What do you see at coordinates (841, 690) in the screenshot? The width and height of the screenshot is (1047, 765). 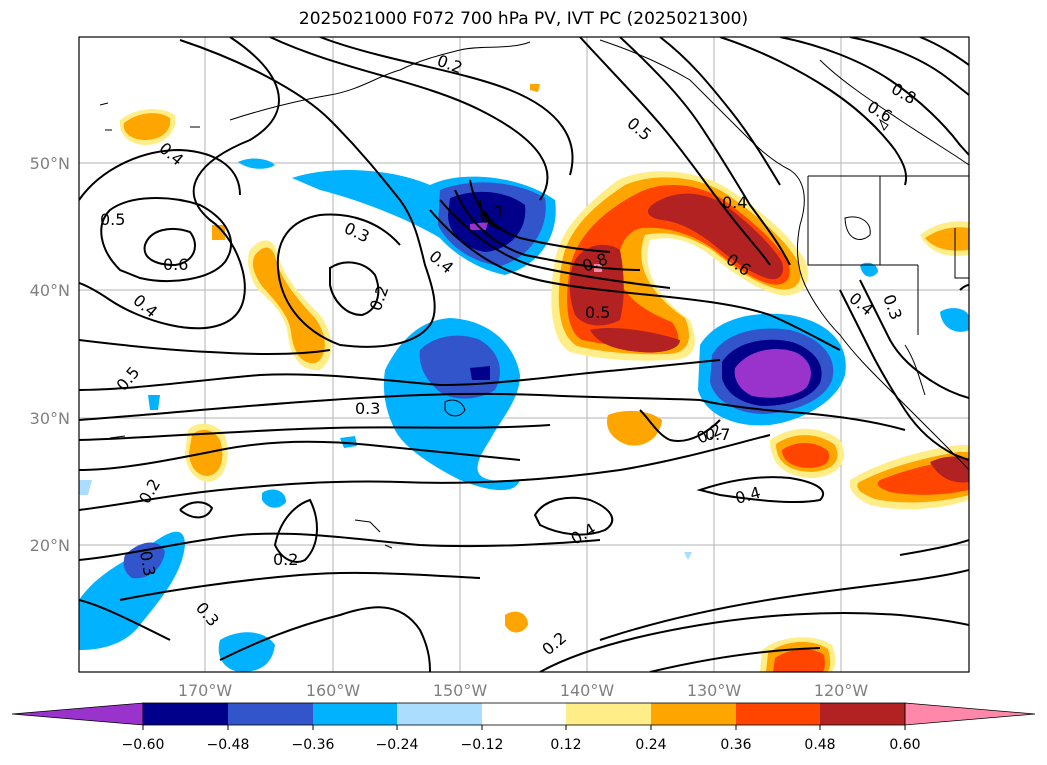 I see `lon-label: 120°W` at bounding box center [841, 690].